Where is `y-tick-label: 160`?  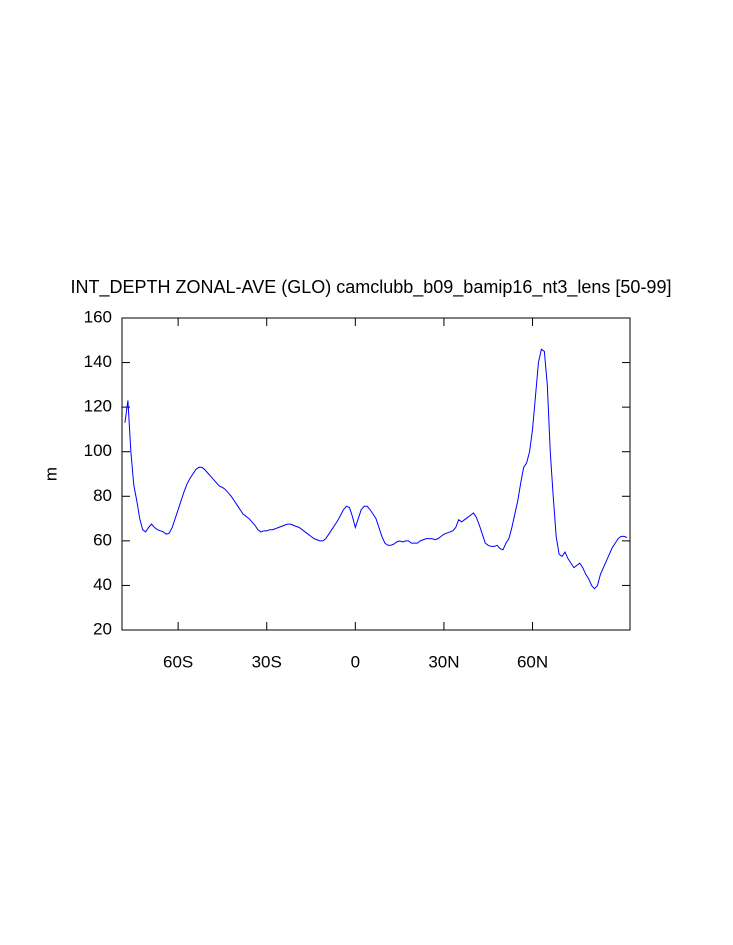
y-tick-label: 160 is located at coordinates (98, 316).